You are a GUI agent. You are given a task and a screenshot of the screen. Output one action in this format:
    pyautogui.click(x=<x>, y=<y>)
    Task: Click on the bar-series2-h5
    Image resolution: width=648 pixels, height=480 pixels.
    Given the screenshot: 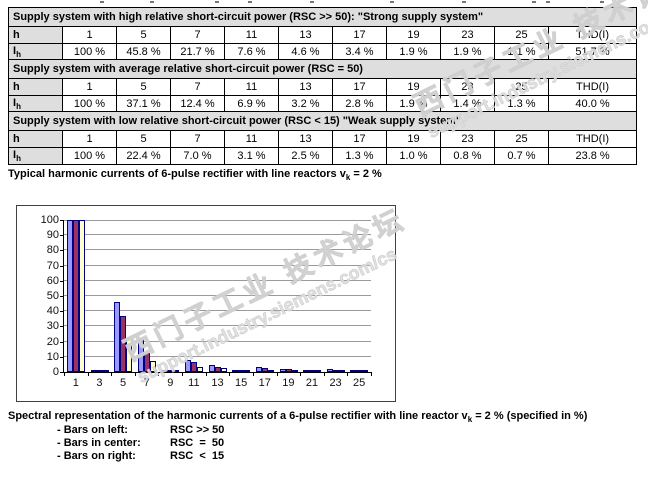 What is the action you would take?
    pyautogui.click(x=123, y=344)
    